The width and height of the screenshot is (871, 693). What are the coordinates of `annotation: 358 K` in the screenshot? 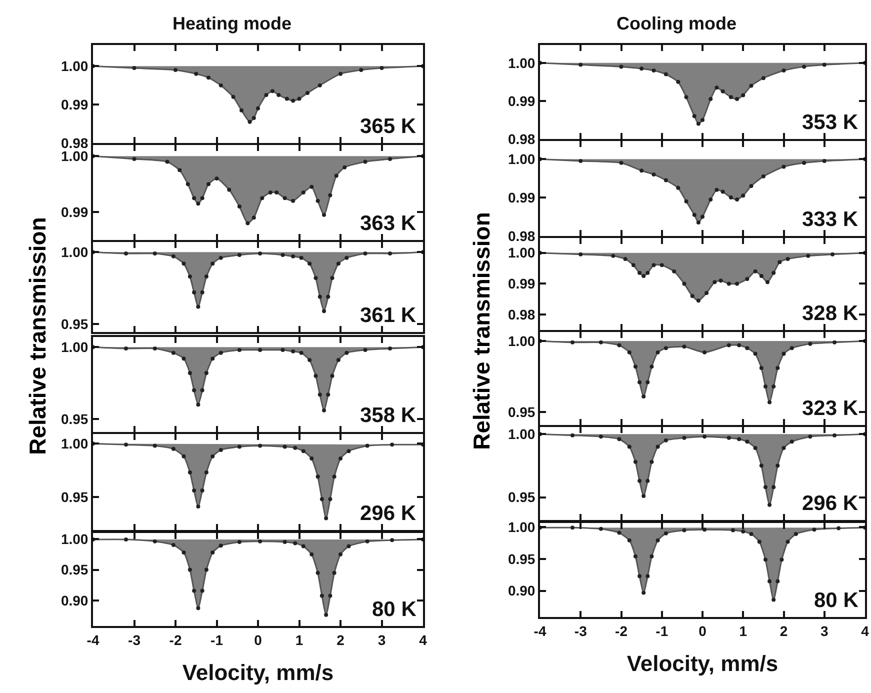 It's located at (388, 415).